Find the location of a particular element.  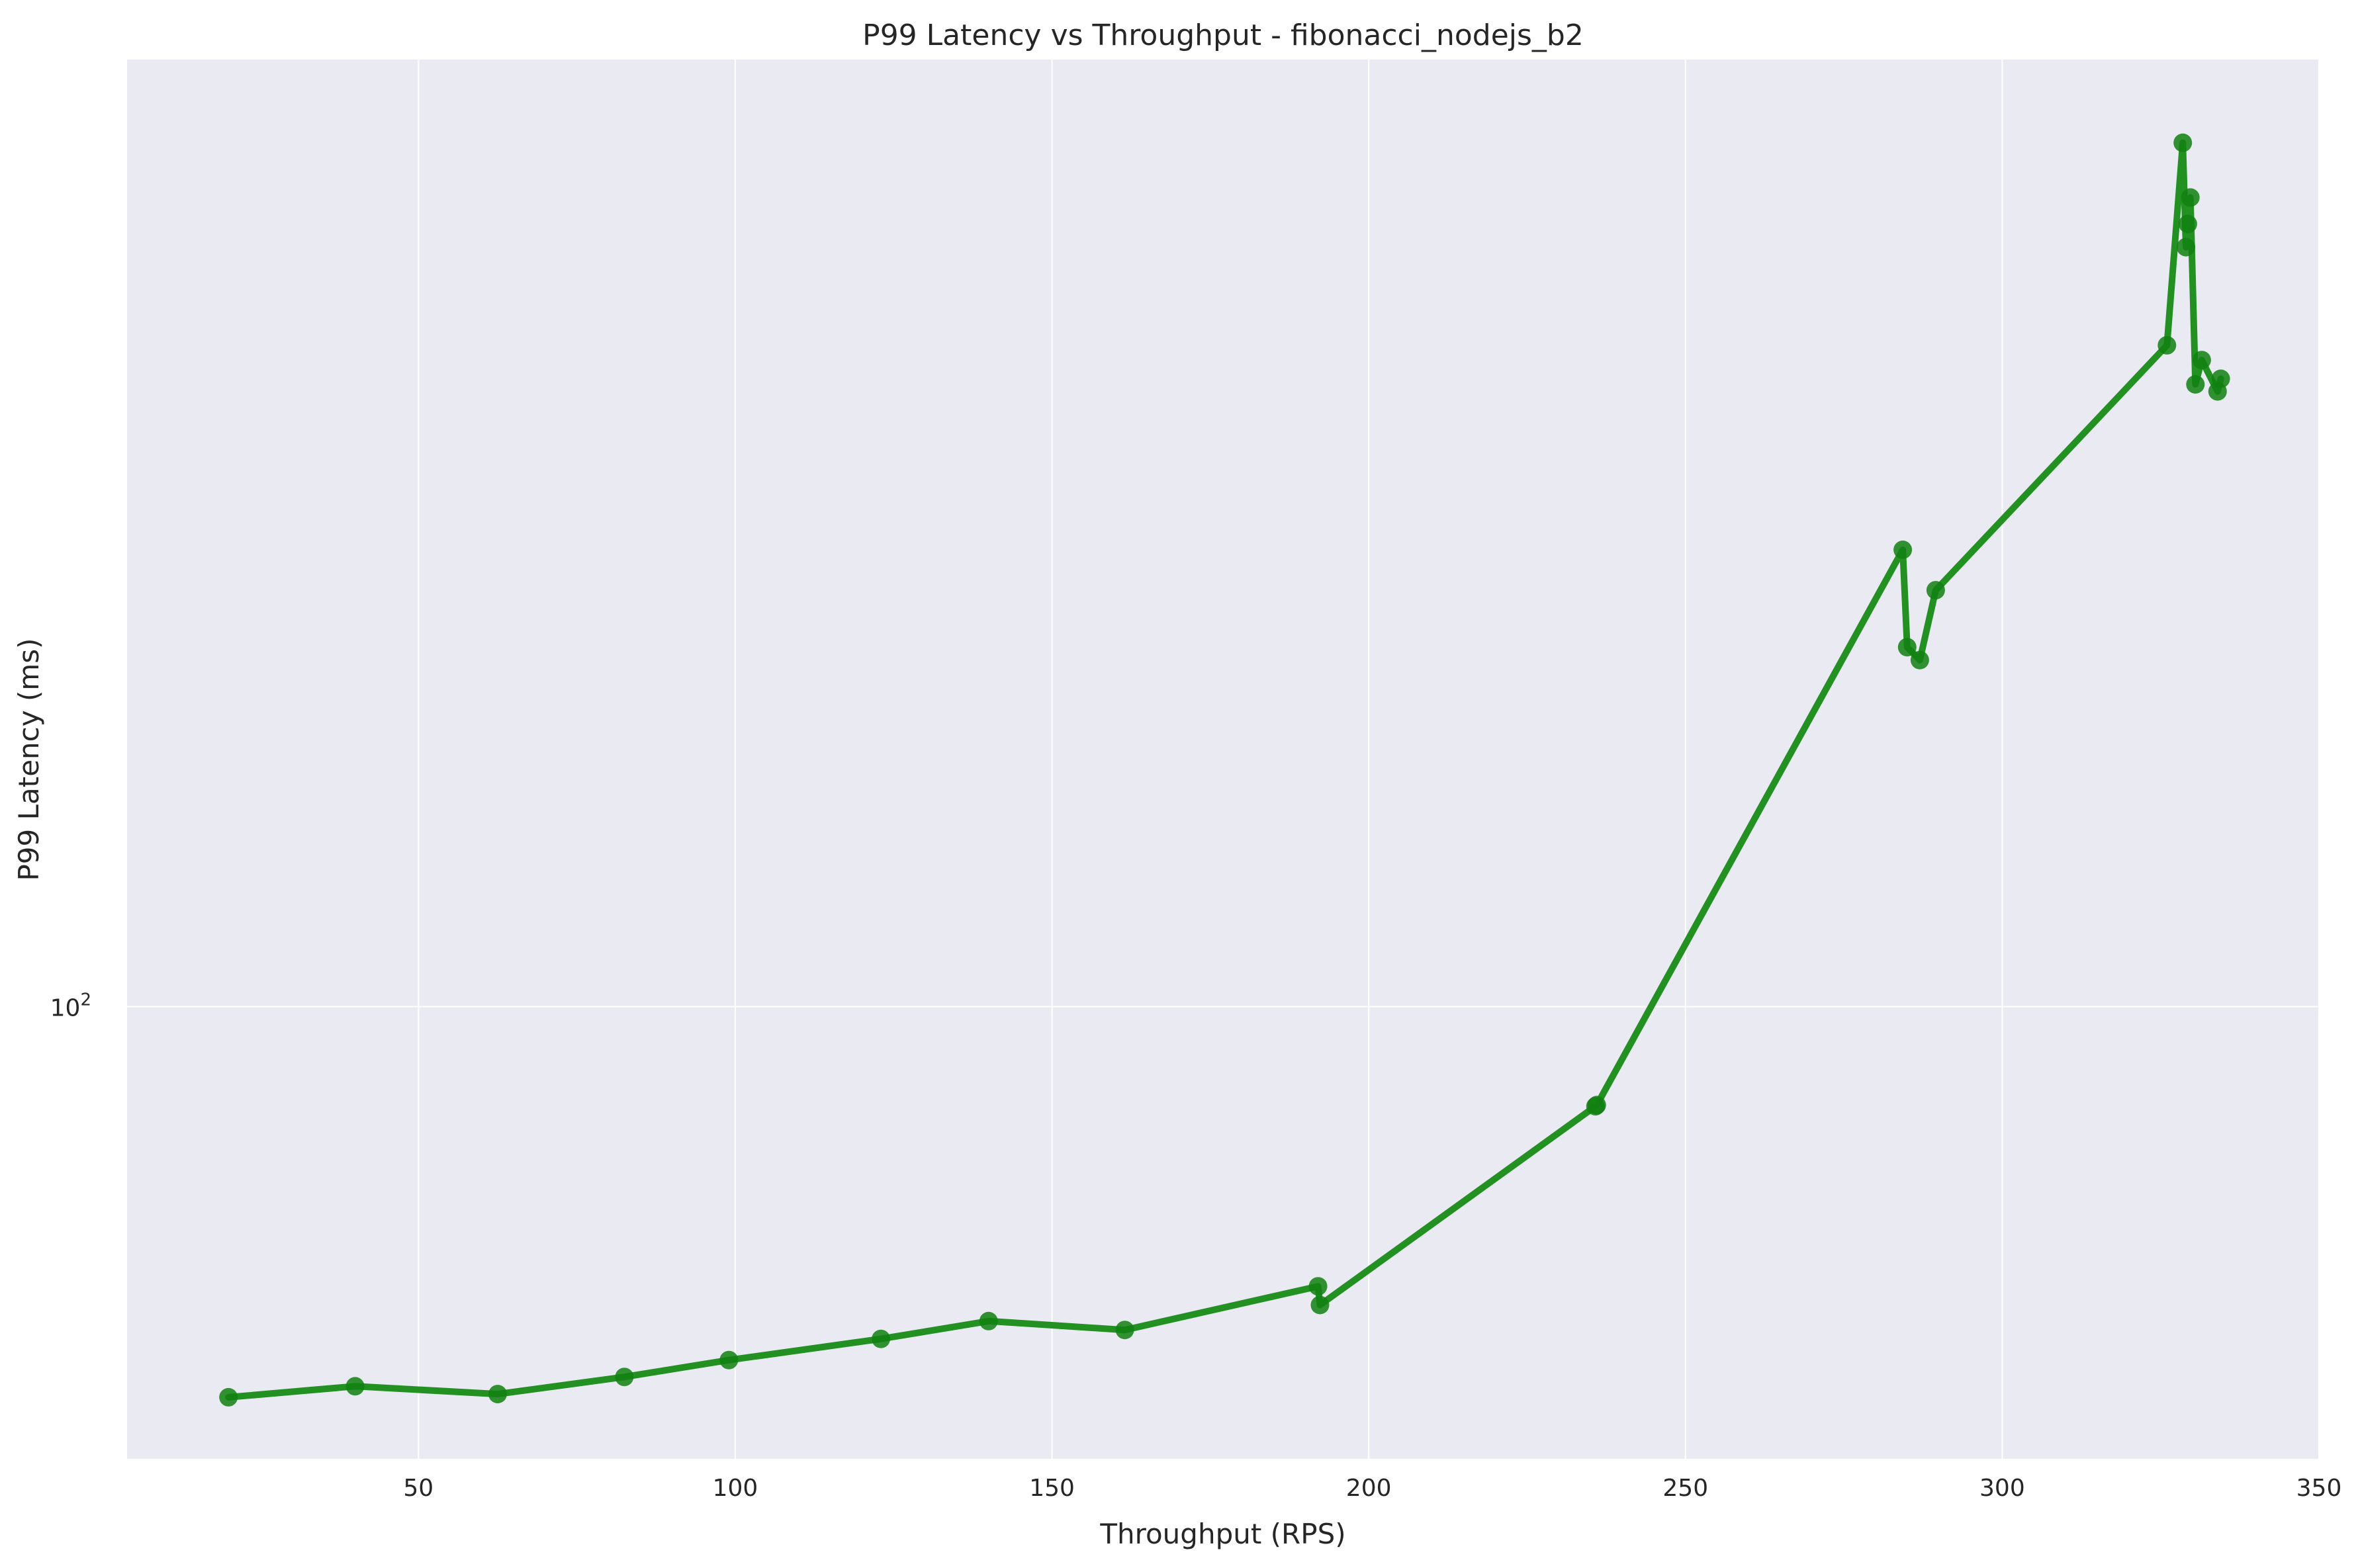

x-axis-label: Throughput (RPS) is located at coordinates (1222, 1534).